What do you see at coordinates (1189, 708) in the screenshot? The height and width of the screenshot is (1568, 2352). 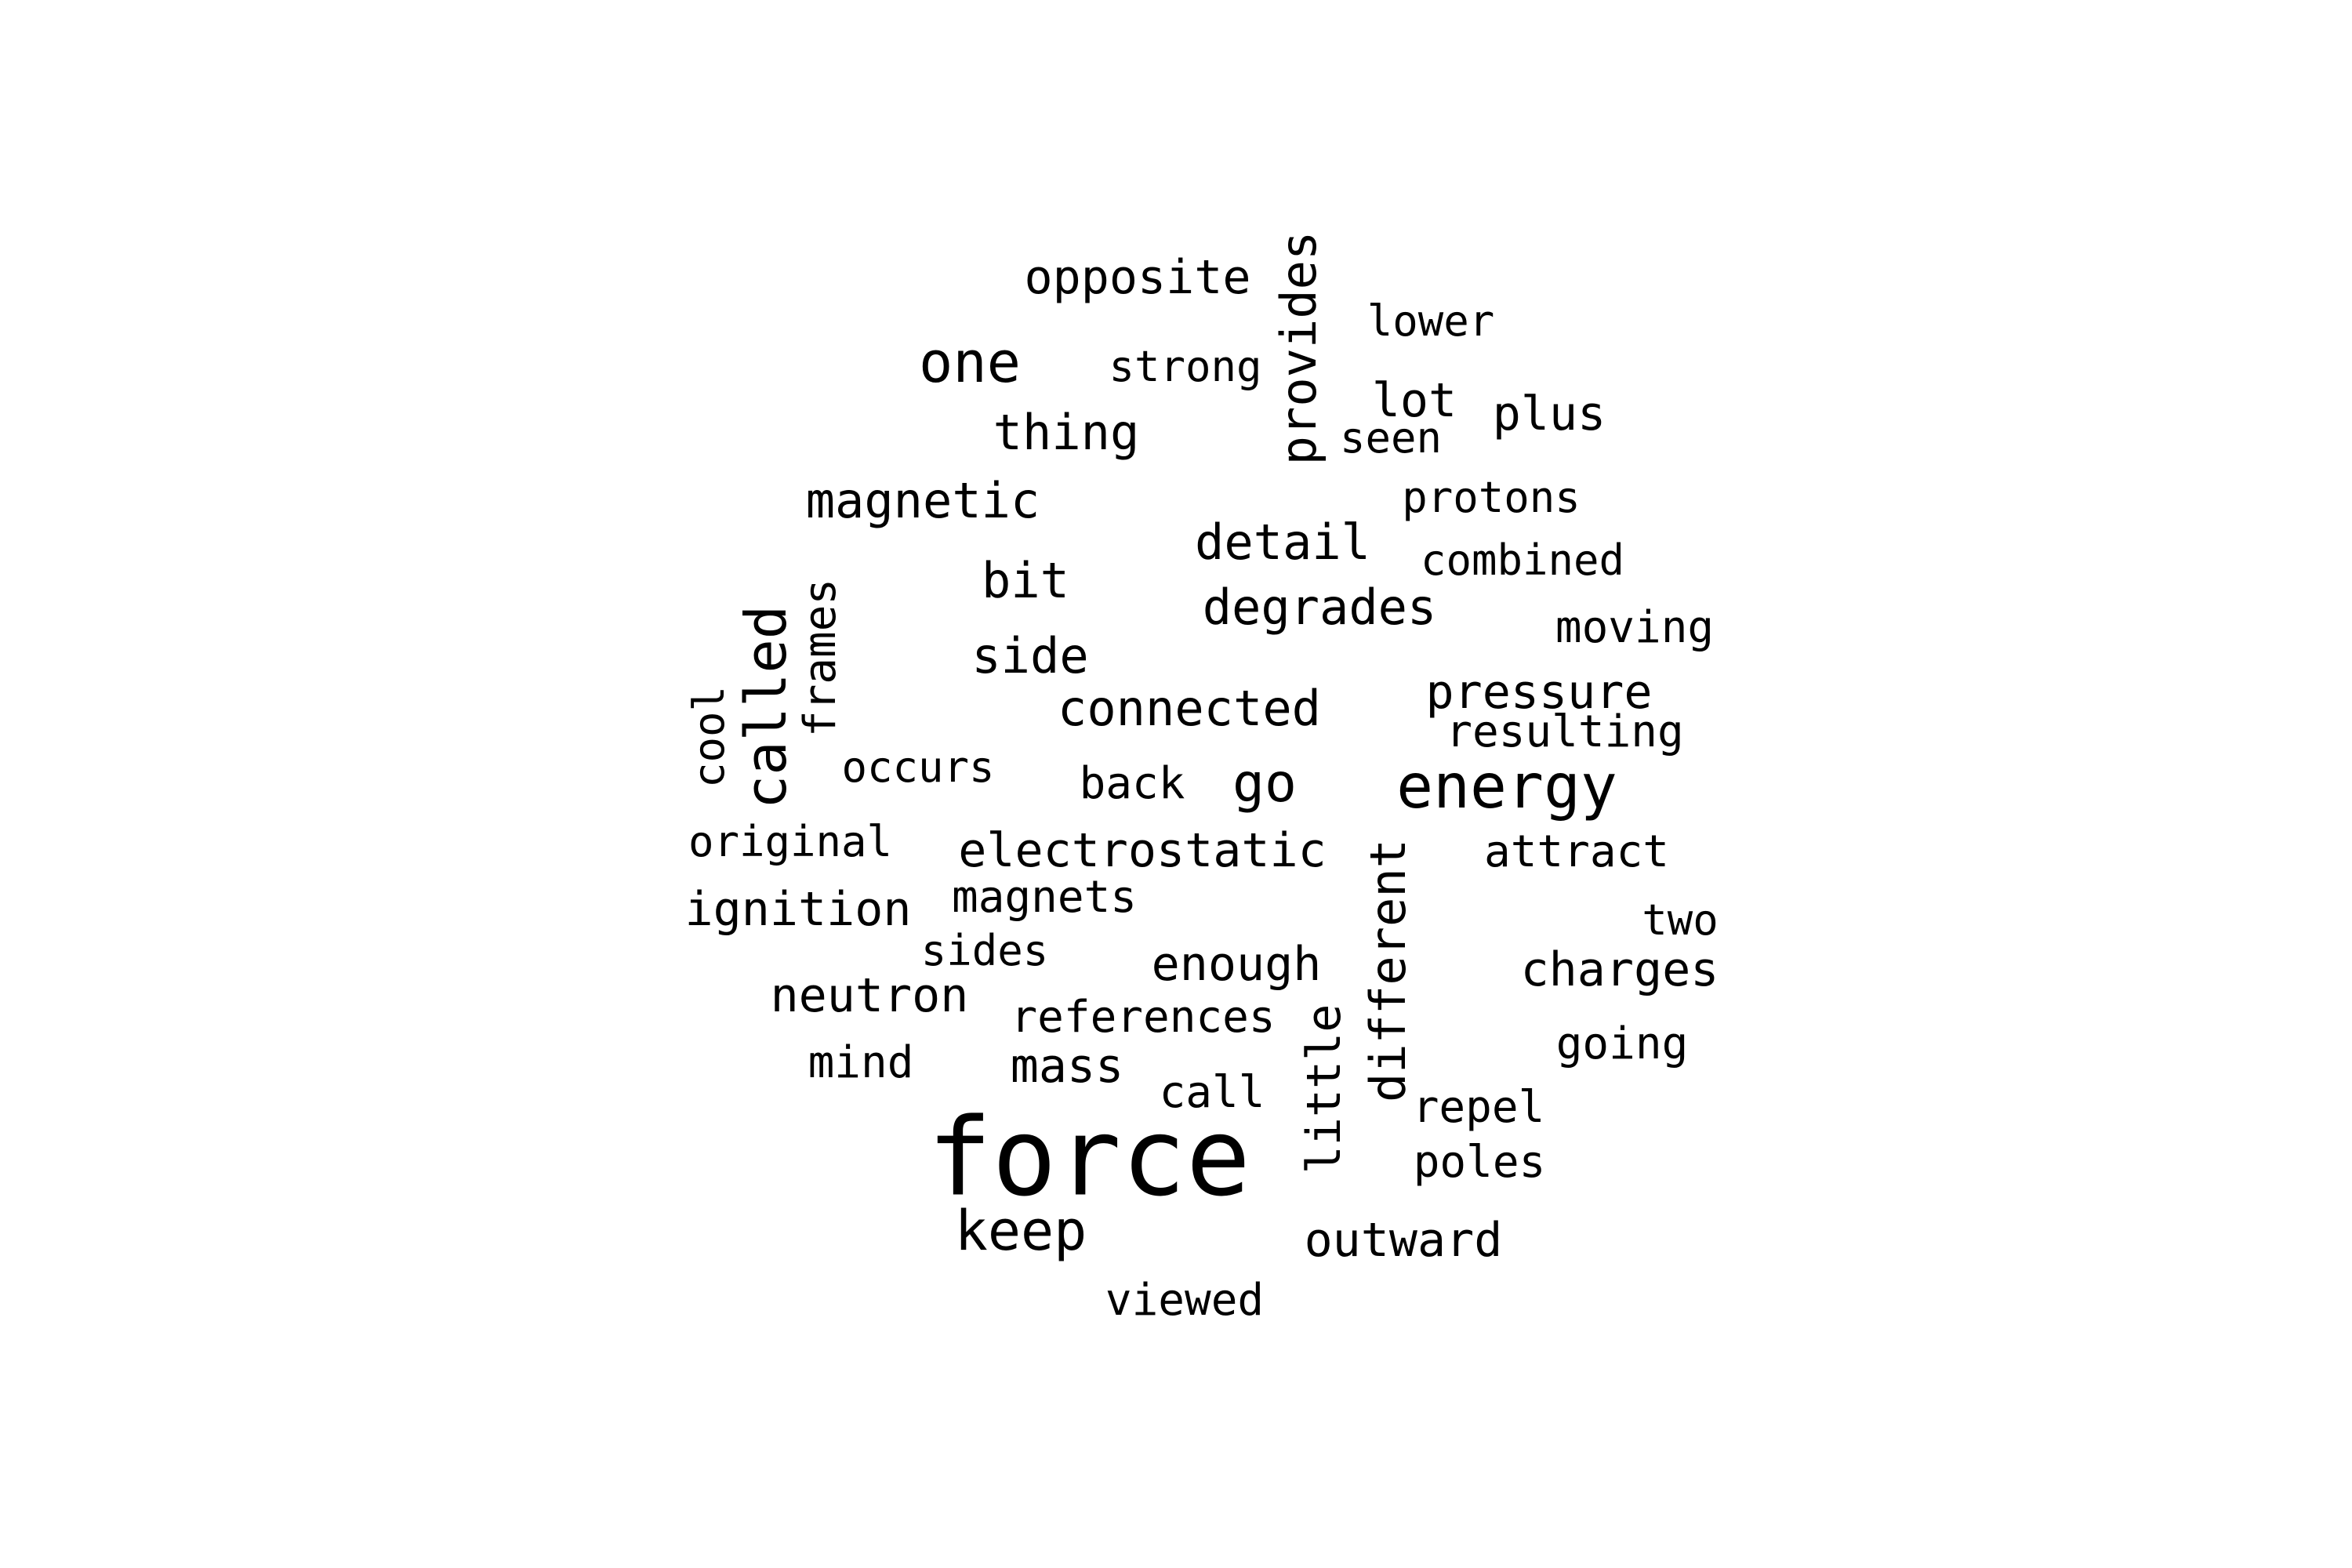 I see `word-connected: connected` at bounding box center [1189, 708].